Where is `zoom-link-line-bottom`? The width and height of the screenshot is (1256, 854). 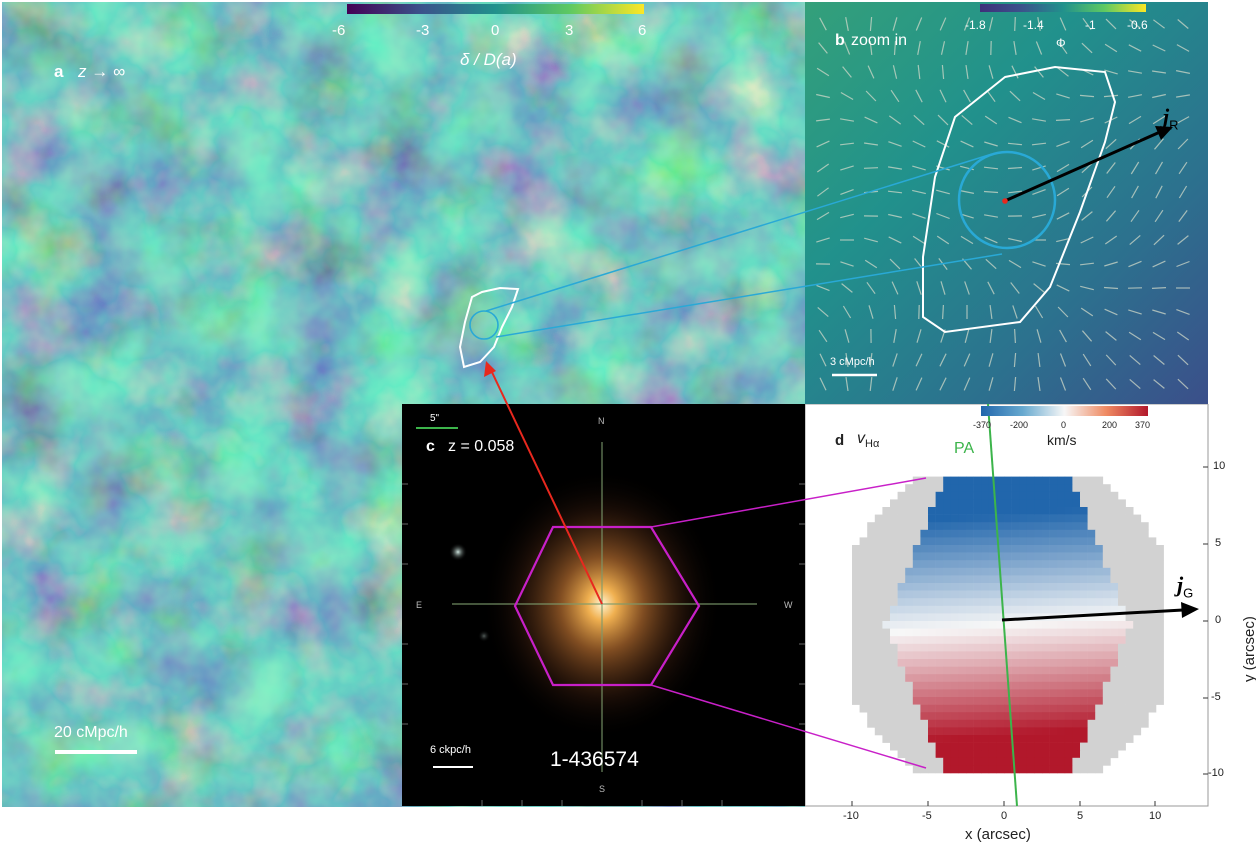 zoom-link-line-bottom is located at coordinates (749, 295).